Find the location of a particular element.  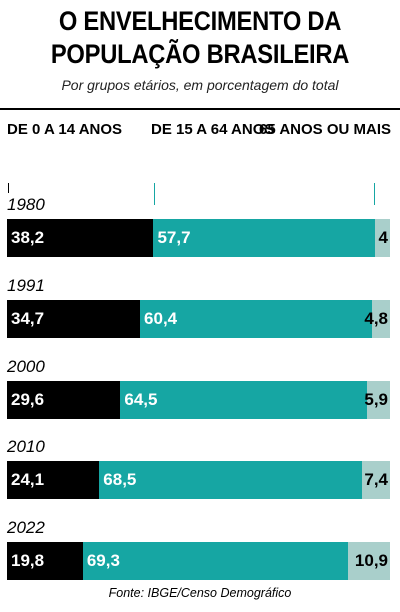

bar-0-14-2000 is located at coordinates (64, 400).